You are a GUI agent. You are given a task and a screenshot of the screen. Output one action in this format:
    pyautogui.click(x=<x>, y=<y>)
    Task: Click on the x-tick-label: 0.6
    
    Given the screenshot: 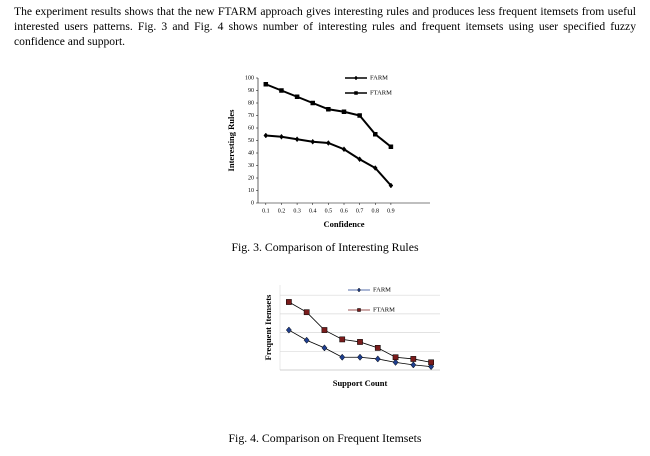 What is the action you would take?
    pyautogui.click(x=344, y=211)
    